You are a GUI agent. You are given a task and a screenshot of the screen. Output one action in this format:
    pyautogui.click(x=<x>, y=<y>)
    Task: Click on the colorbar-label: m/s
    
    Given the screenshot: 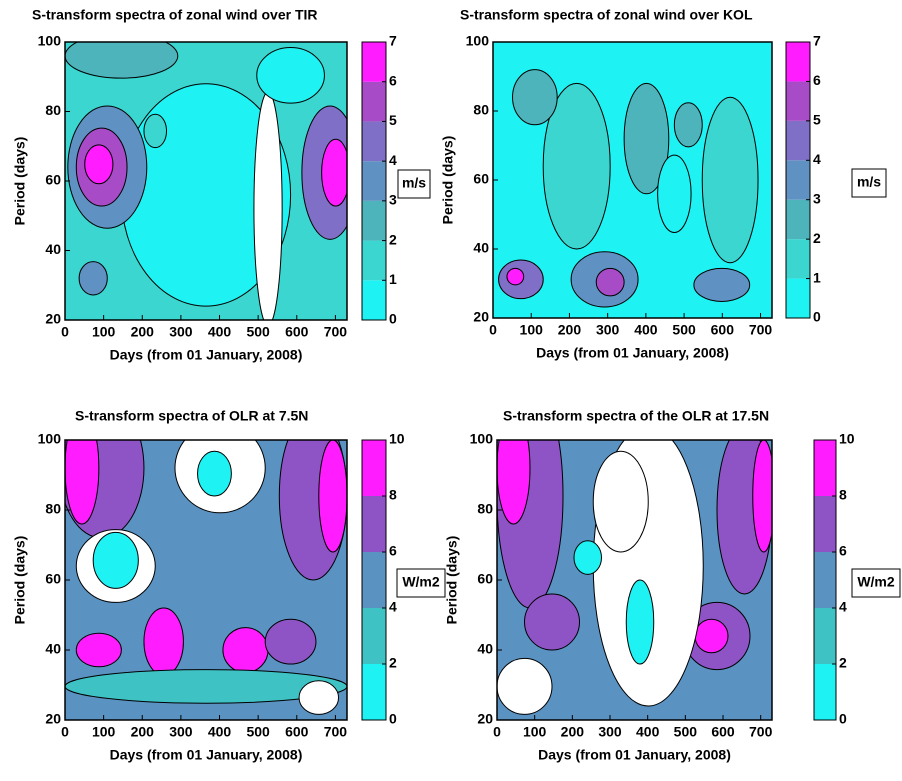 What is the action you would take?
    pyautogui.click(x=869, y=182)
    